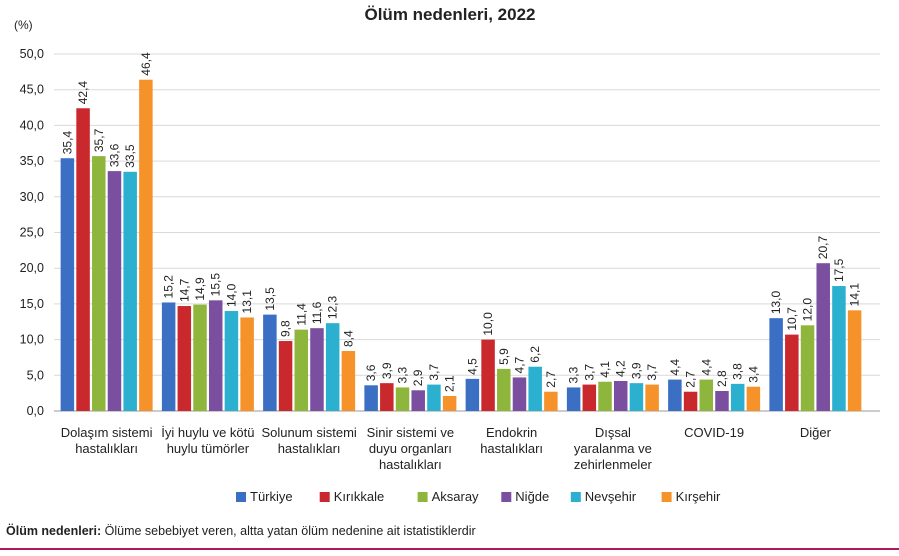 This screenshot has height=556, width=899. Describe the element at coordinates (504, 356) in the screenshot. I see `data-label: 5,9` at that location.